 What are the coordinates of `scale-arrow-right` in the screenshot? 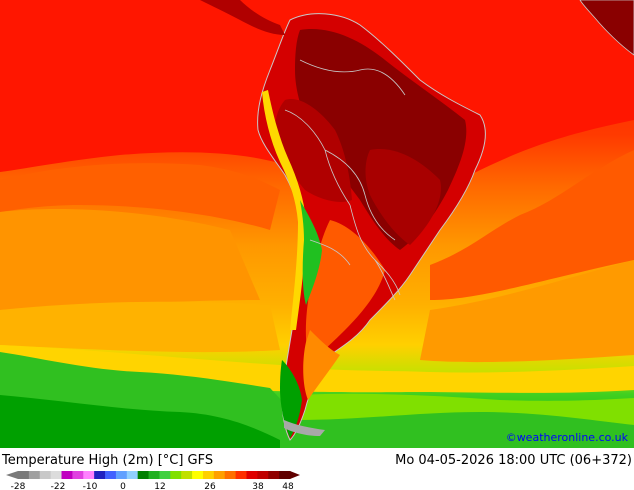 It's located at (295, 475).